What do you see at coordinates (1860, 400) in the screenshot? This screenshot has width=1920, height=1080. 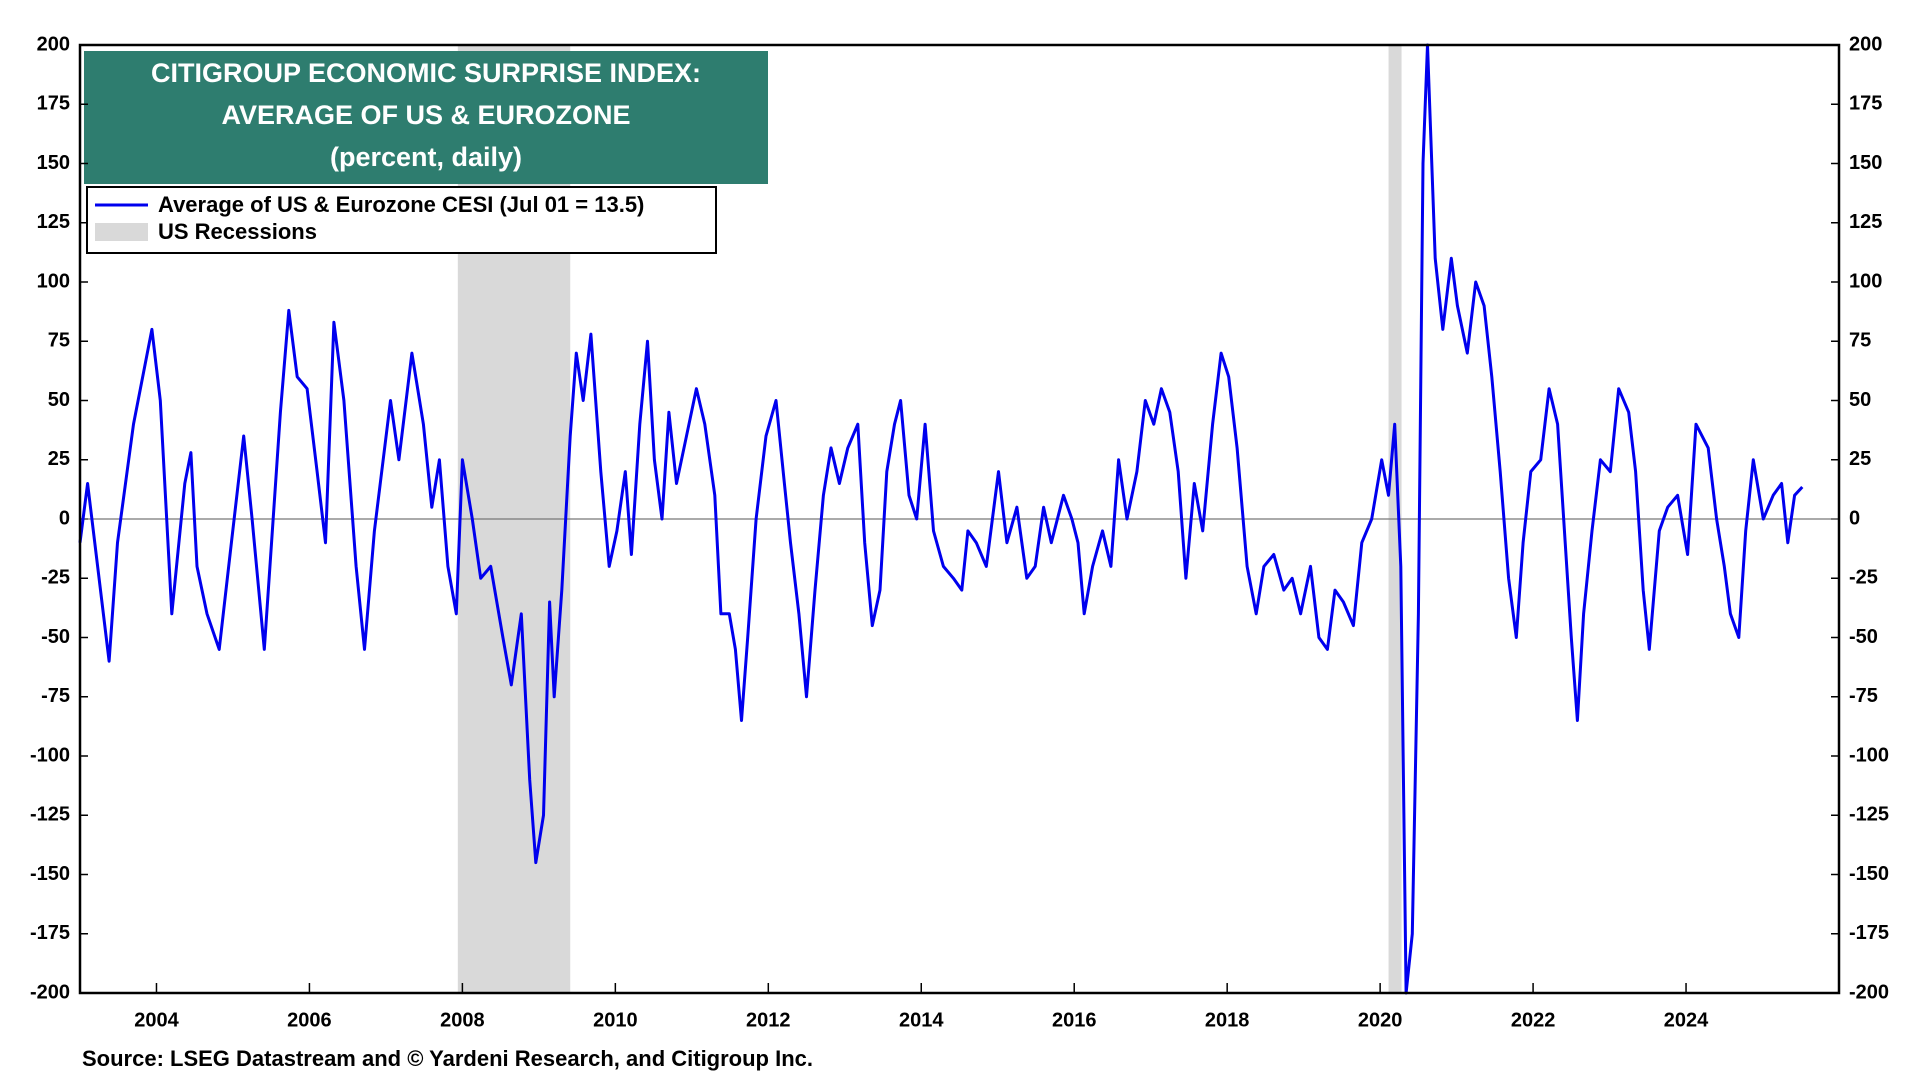 I see `y2-tick-label: 50` at bounding box center [1860, 400].